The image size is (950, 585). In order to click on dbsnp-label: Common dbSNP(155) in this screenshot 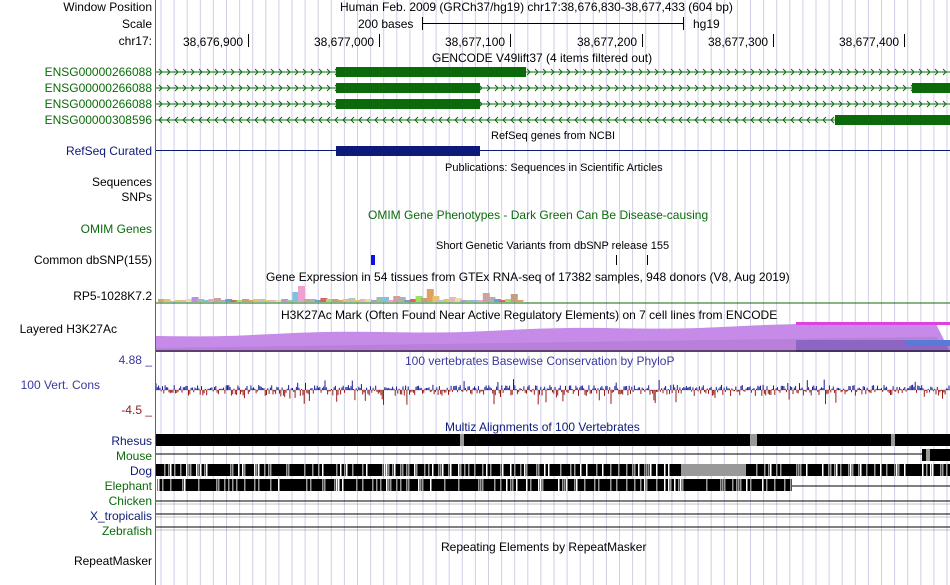, I will do `click(92, 260)`.